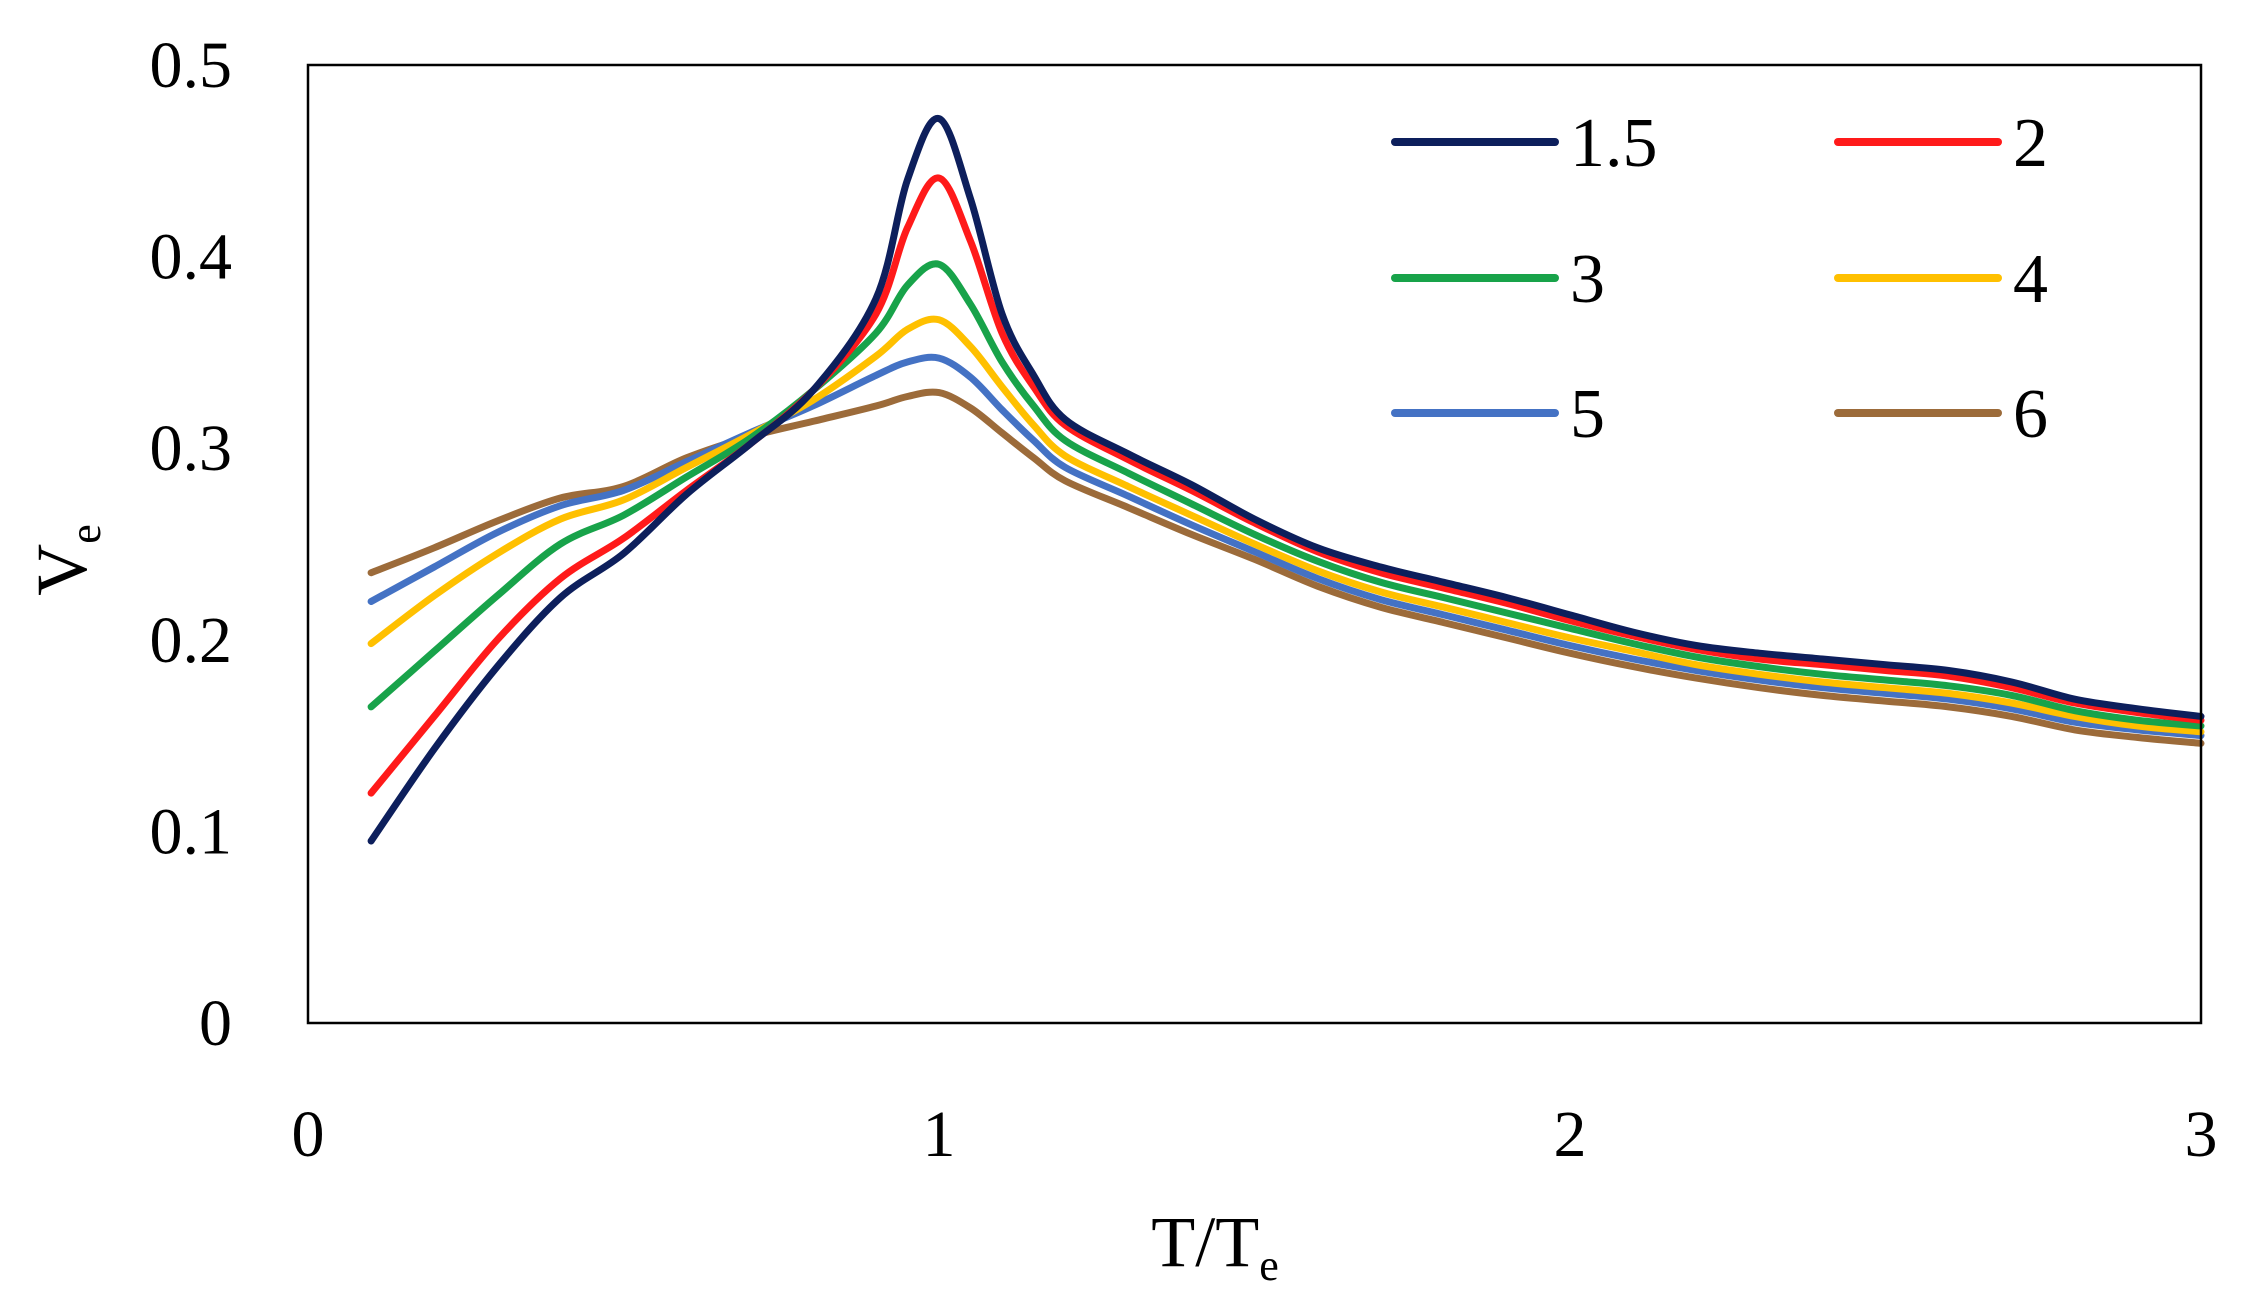 The image size is (2241, 1312). I want to click on x-axis-label-main: T/T, so click(1205, 1242).